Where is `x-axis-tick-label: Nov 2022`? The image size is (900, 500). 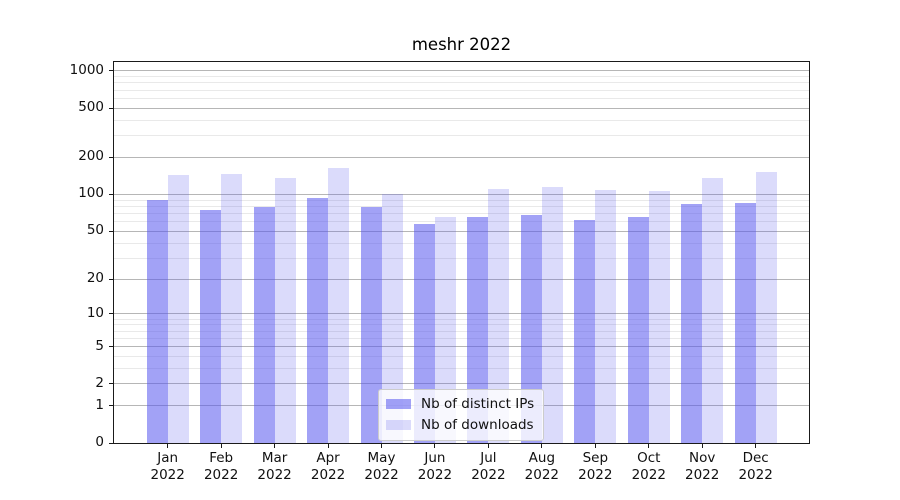 x-axis-tick-label: Nov 2022 is located at coordinates (702, 467).